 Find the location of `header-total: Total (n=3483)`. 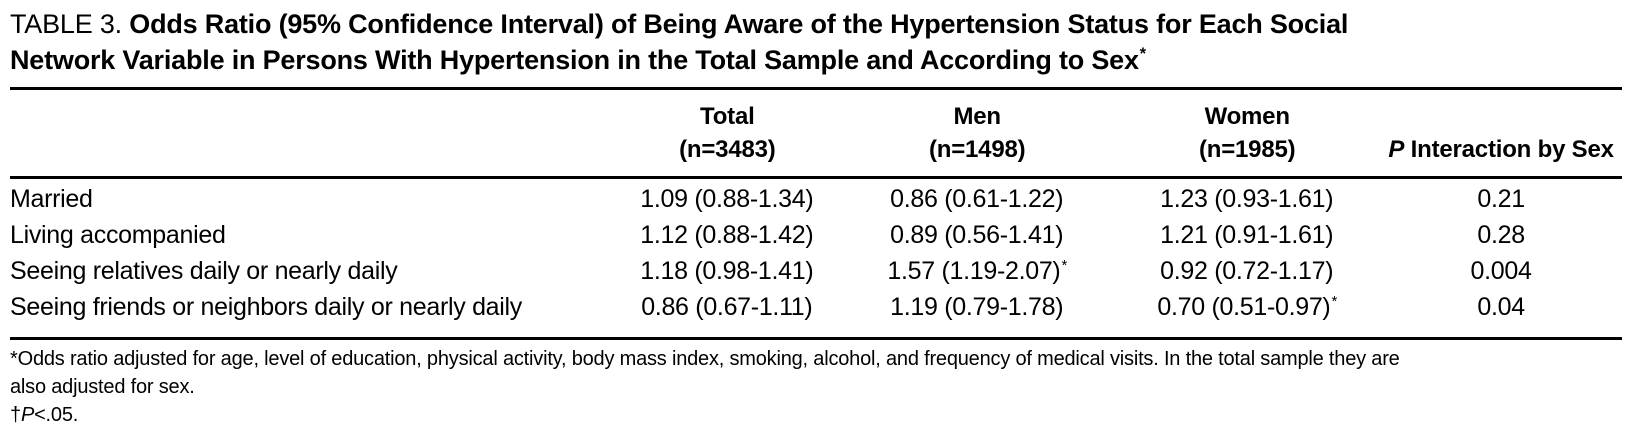

header-total: Total (n=3483) is located at coordinates (727, 133).